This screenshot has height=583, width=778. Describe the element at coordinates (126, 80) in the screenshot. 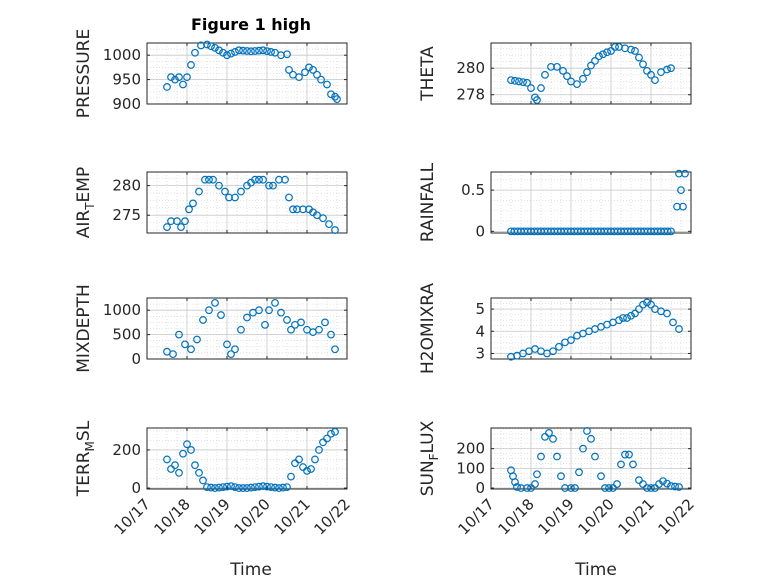

I see `y-tick-label: 950` at that location.